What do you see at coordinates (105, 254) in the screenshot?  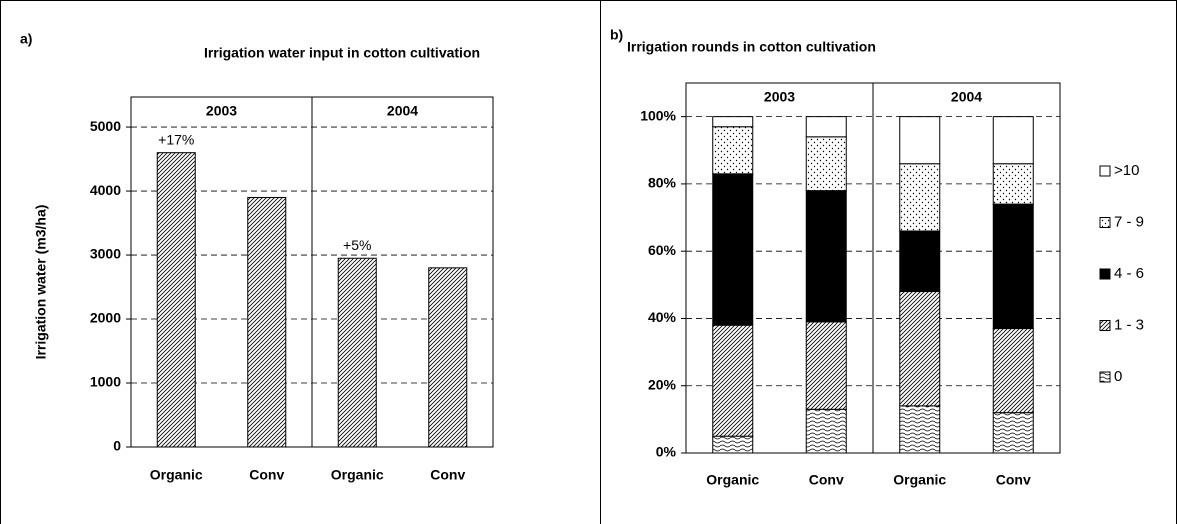 I see `y-tick-label: 3000` at bounding box center [105, 254].